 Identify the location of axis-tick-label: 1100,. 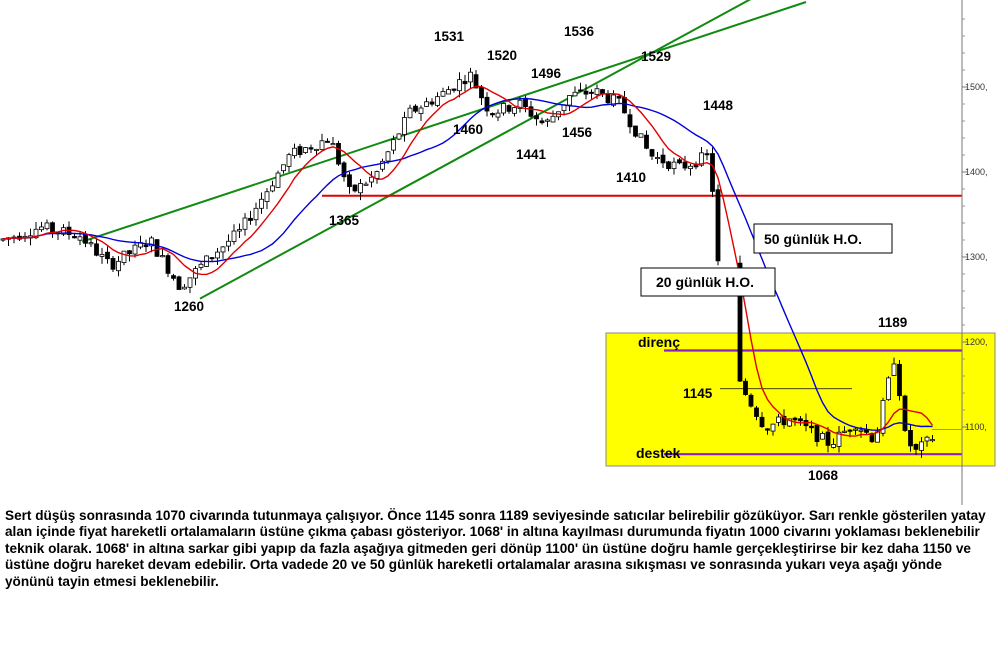
(976, 427).